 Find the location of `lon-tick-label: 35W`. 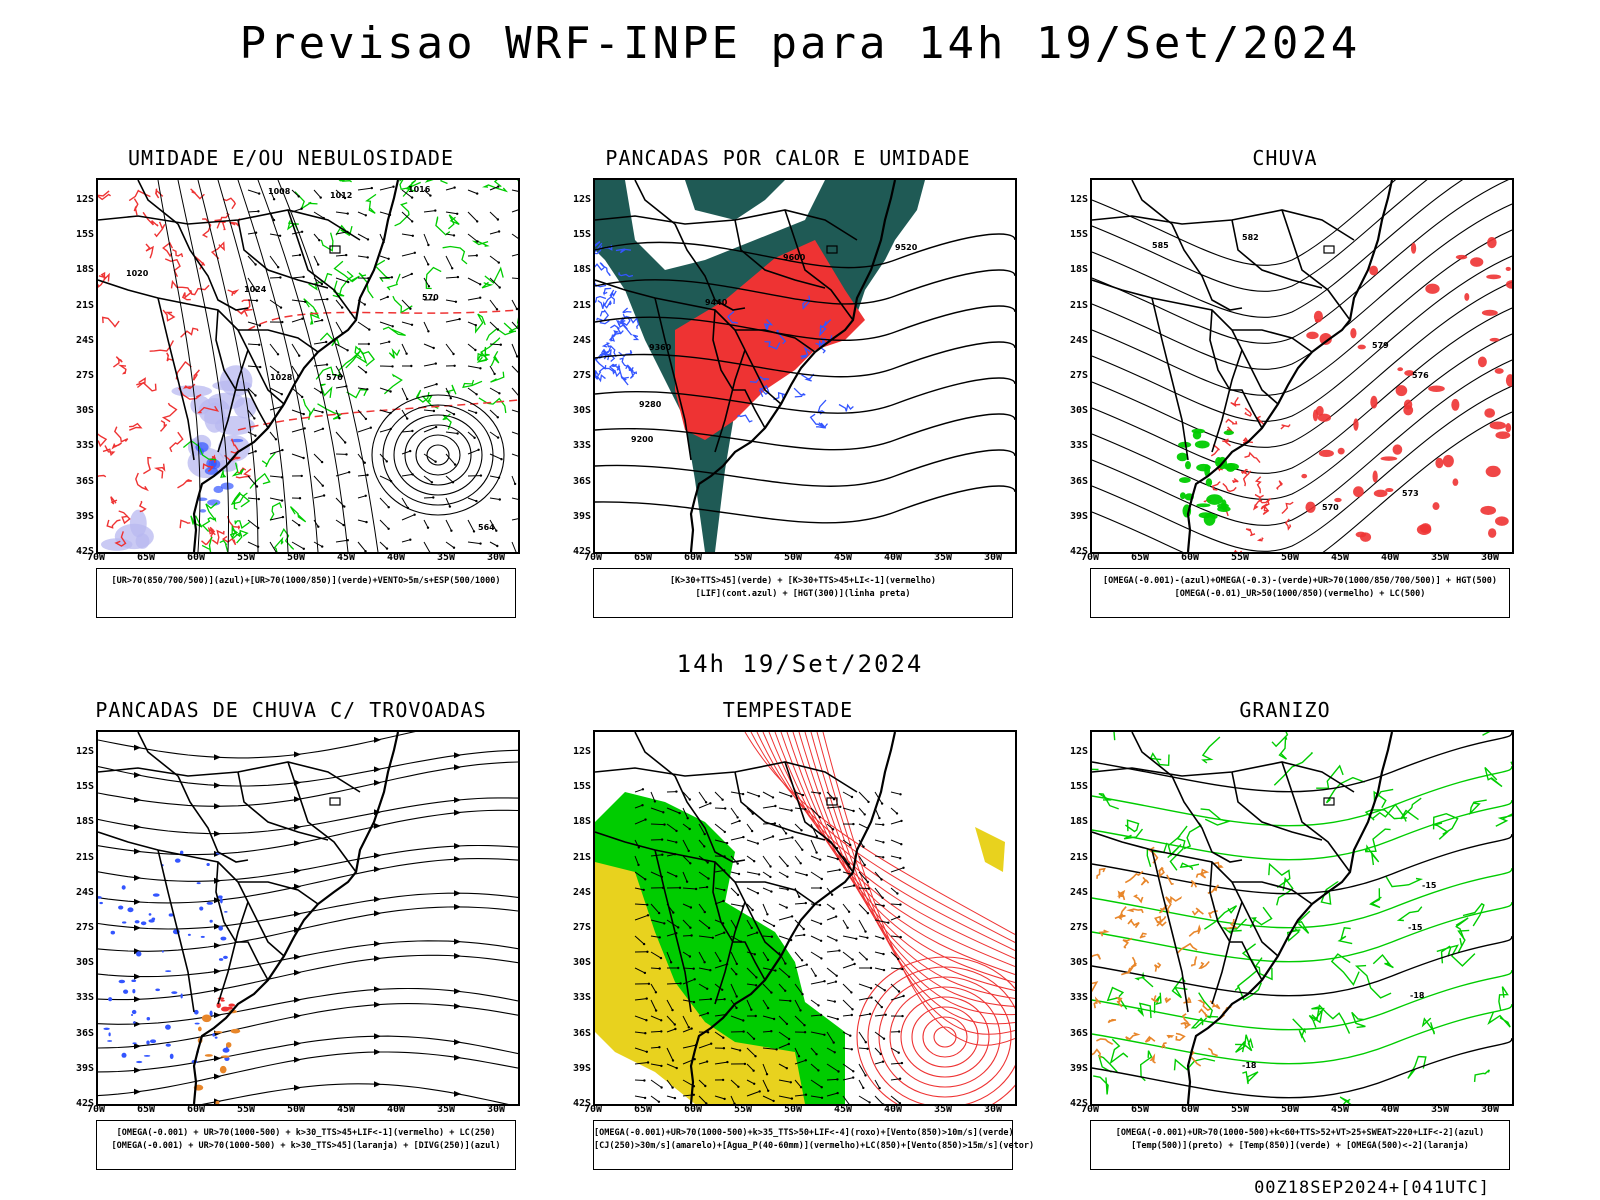

lon-tick-label: 35W is located at coordinates (446, 1109).